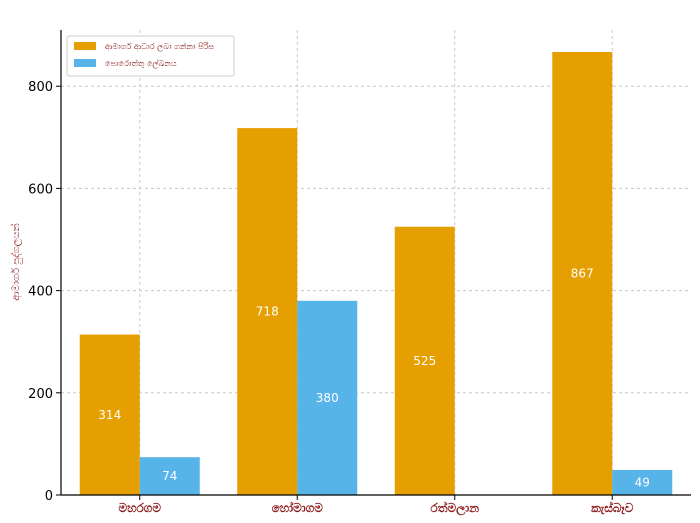 This screenshot has width=700, height=523. I want to click on legend-box, so click(150, 56).